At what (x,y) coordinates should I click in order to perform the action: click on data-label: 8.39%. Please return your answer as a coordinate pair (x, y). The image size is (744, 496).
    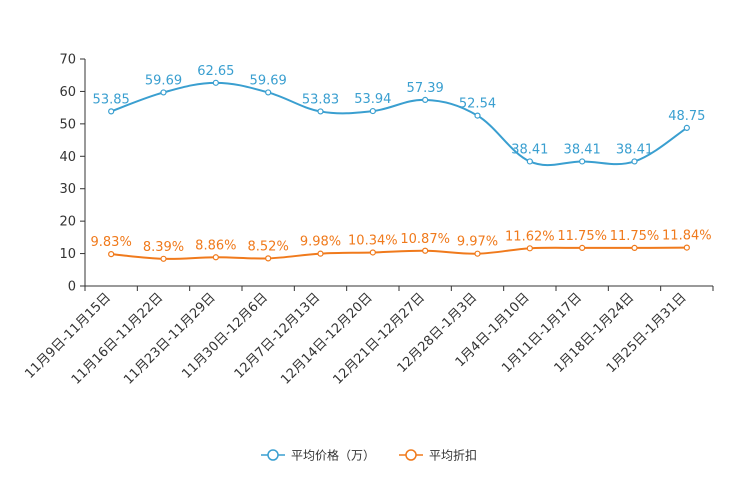
    Looking at the image, I should click on (163, 247).